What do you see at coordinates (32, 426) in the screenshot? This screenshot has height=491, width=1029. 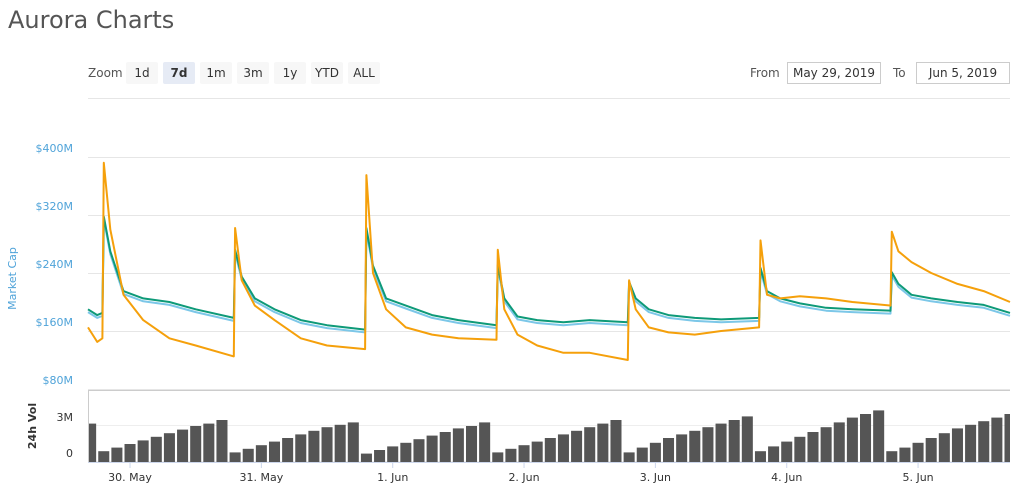 I see `y-axis-label: 24h Vol` at bounding box center [32, 426].